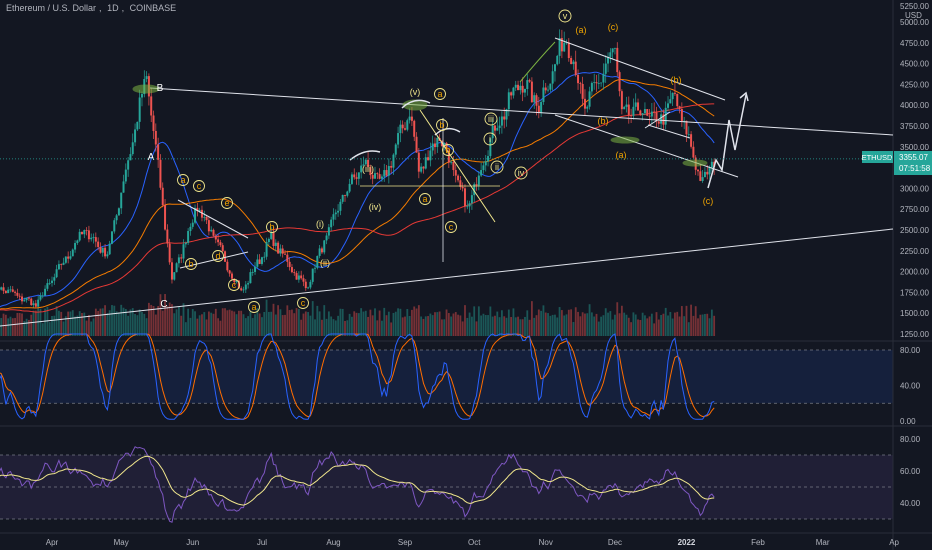 The width and height of the screenshot is (932, 550). I want to click on stochastic-tick-label: 80.00, so click(910, 350).